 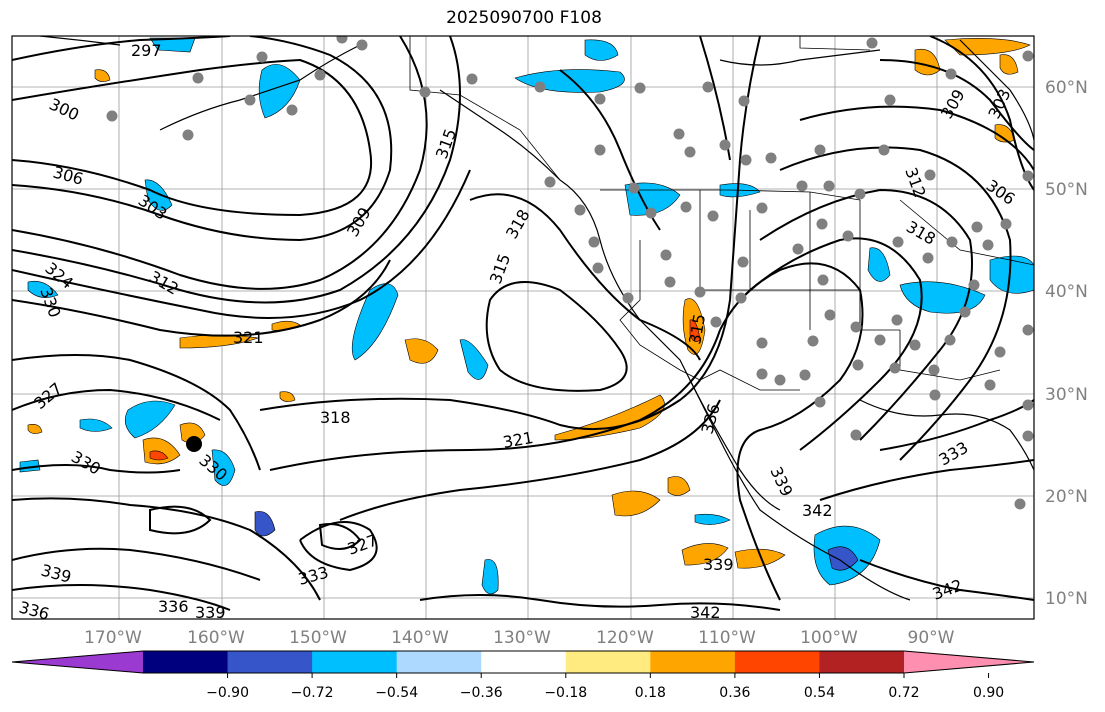 I want to click on colorbar-tick-label: 0.18, so click(x=650, y=693).